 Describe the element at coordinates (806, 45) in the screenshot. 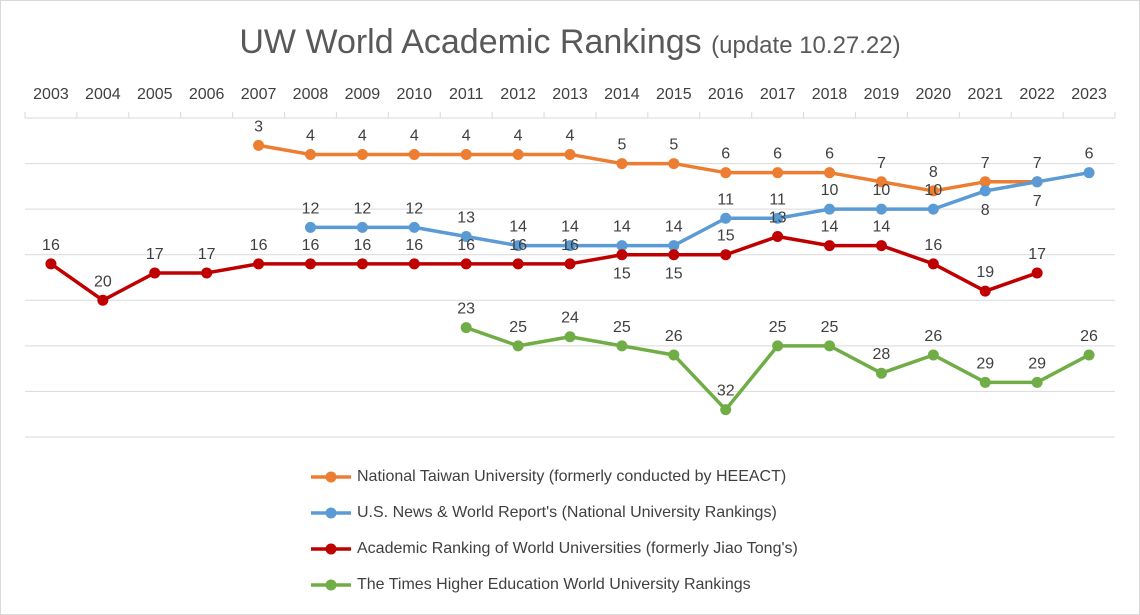

I see `chart-subtitle: (update 10.27.22)` at that location.